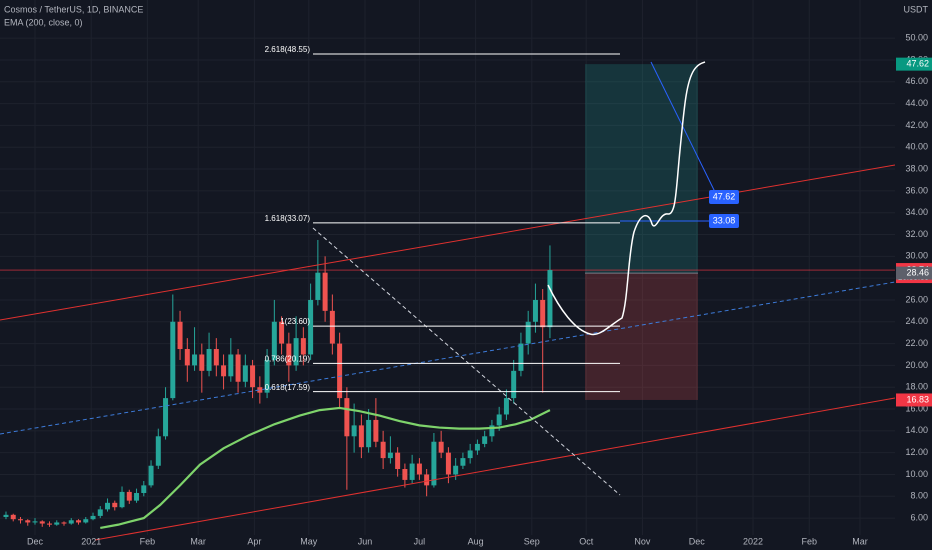 Image resolution: width=932 pixels, height=550 pixels. Describe the element at coordinates (642, 541) in the screenshot. I see `x-tick-label: Nov` at that location.